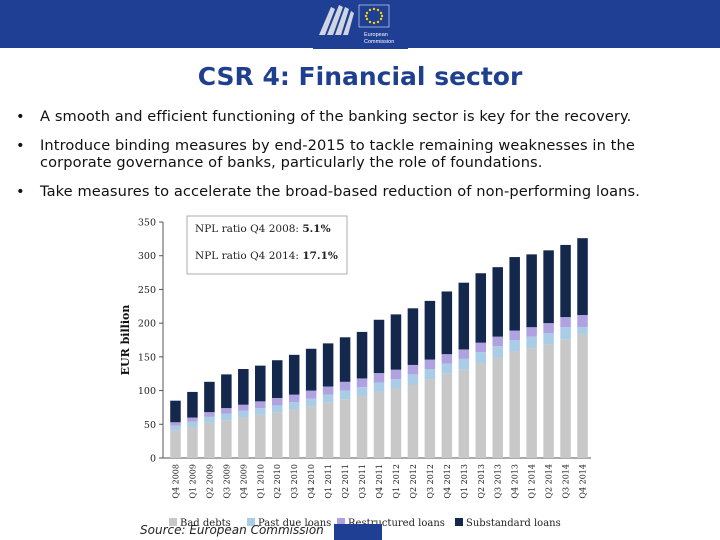  Describe the element at coordinates (358, 532) in the screenshot. I see `footer-accent-bar` at that location.